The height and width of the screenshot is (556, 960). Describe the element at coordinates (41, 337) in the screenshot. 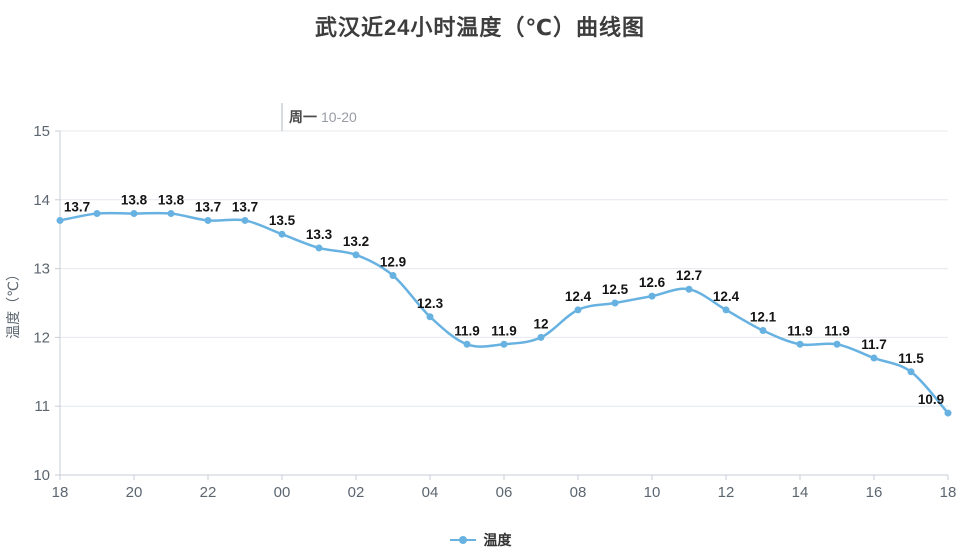

I see `y-tick-label: 12` at that location.